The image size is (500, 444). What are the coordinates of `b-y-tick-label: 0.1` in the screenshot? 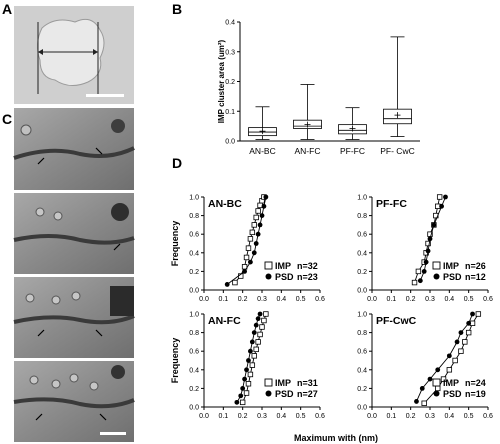 It's located at (230, 112).